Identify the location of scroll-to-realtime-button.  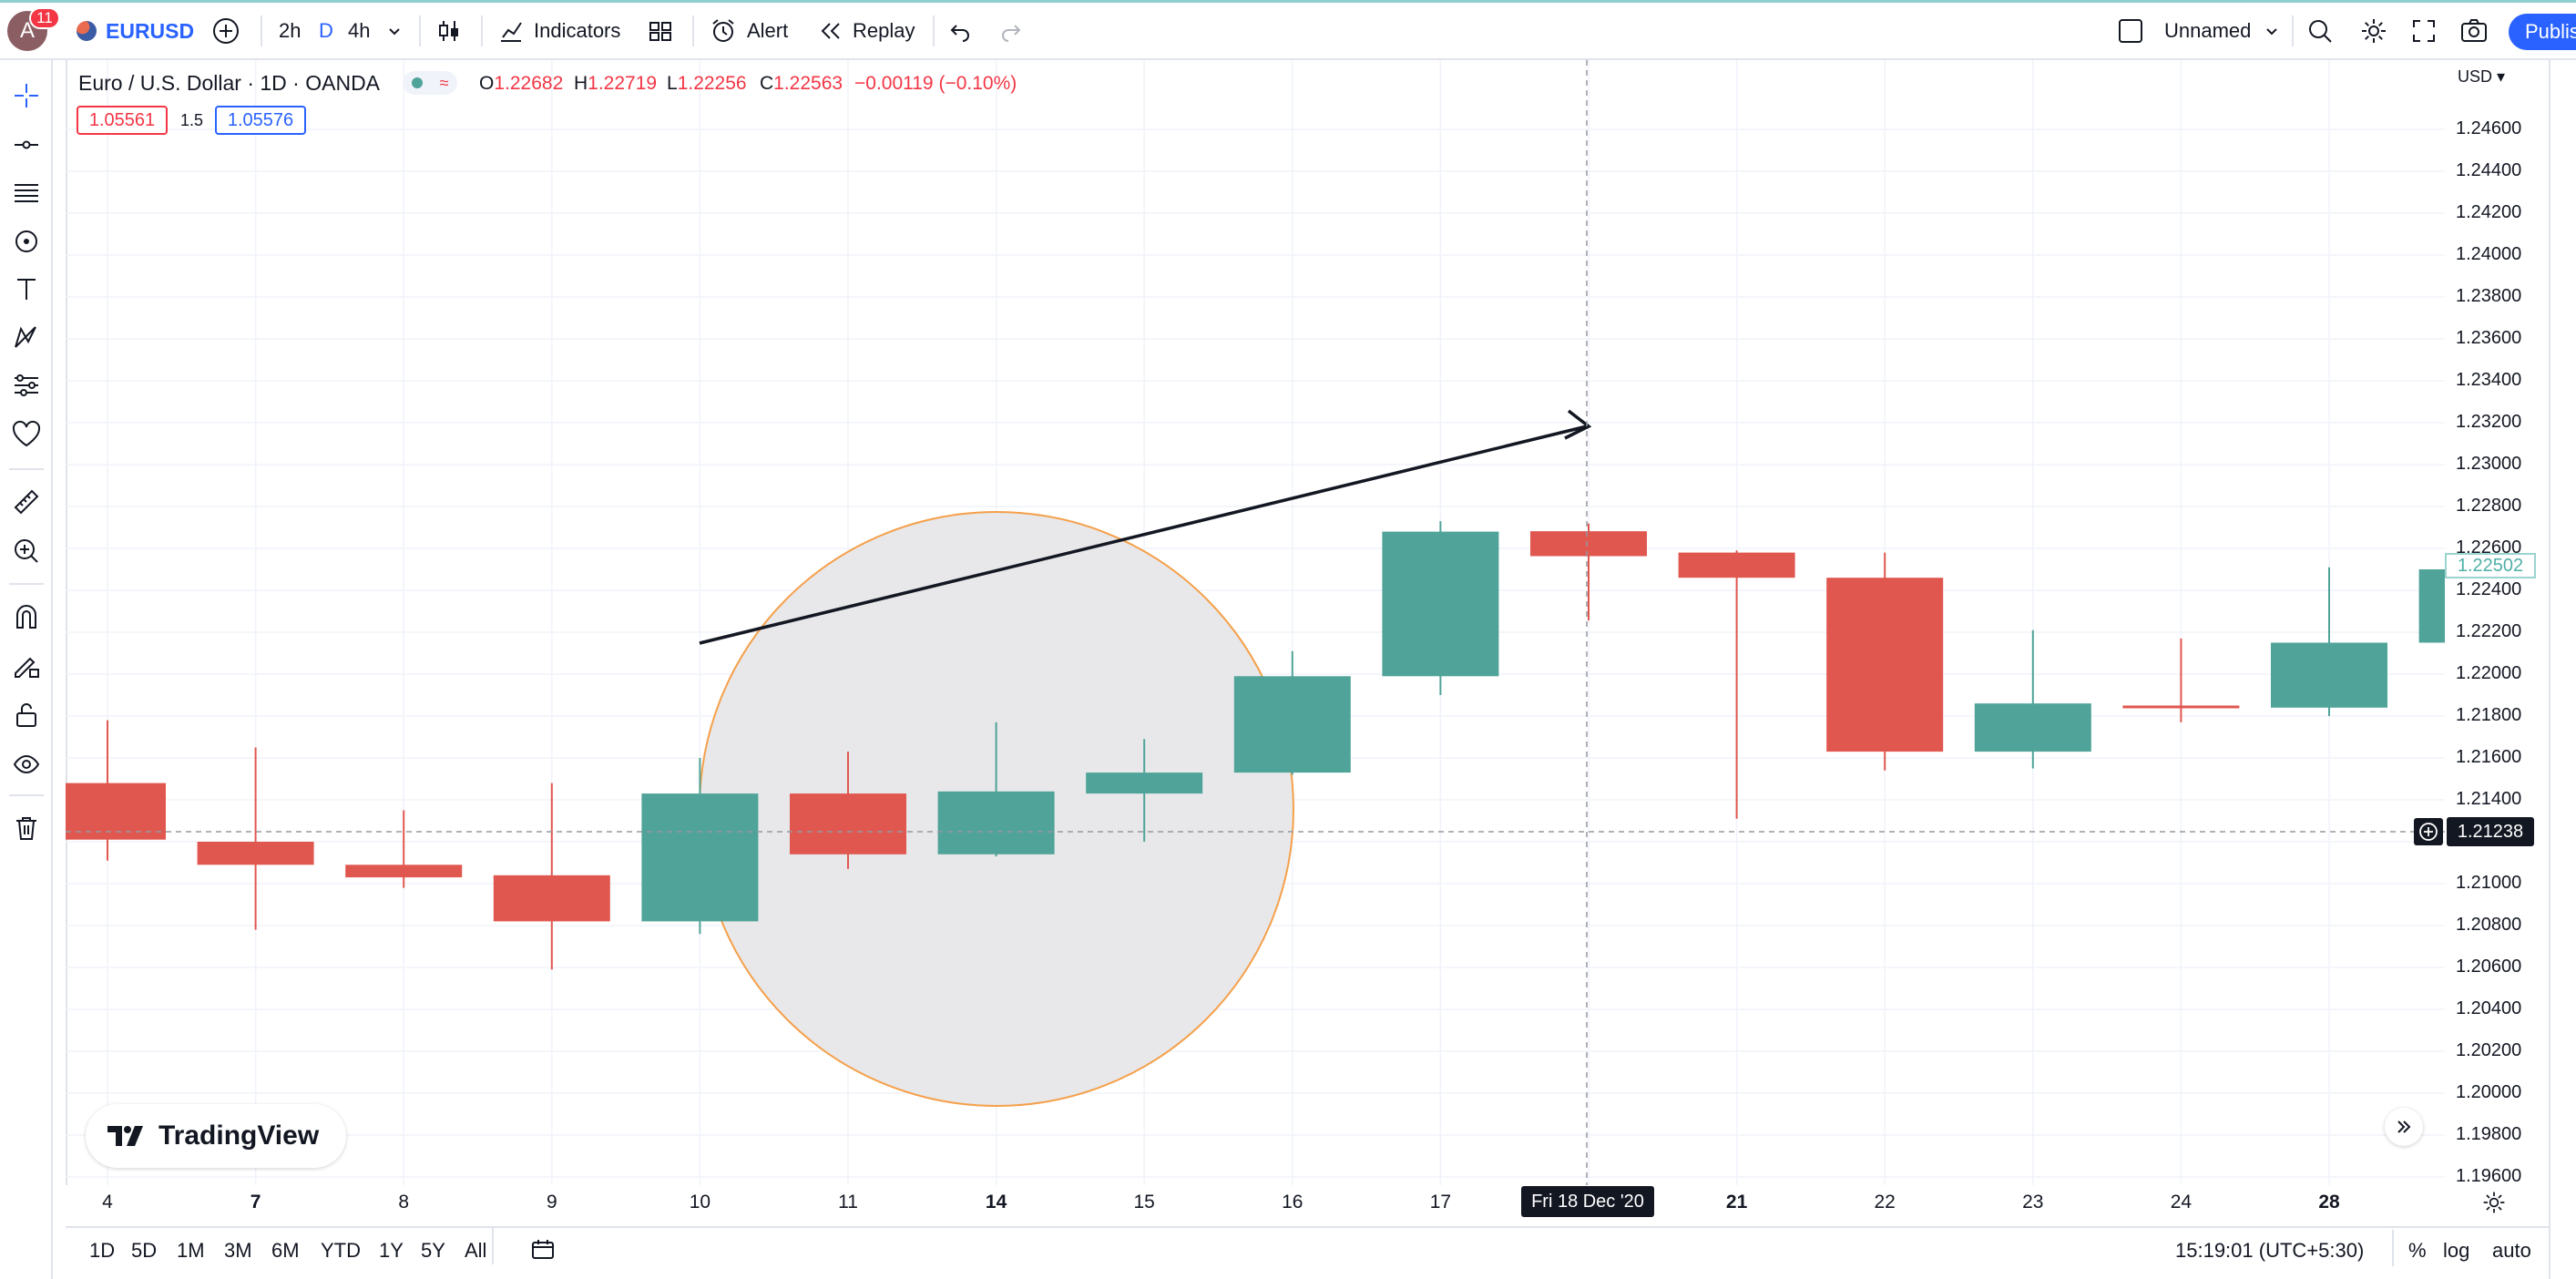
(2404, 1127).